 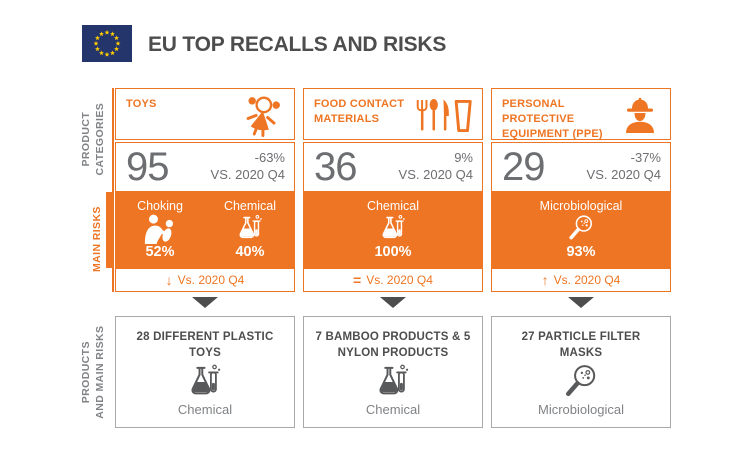 I want to click on category-title: TOYS, so click(x=141, y=104).